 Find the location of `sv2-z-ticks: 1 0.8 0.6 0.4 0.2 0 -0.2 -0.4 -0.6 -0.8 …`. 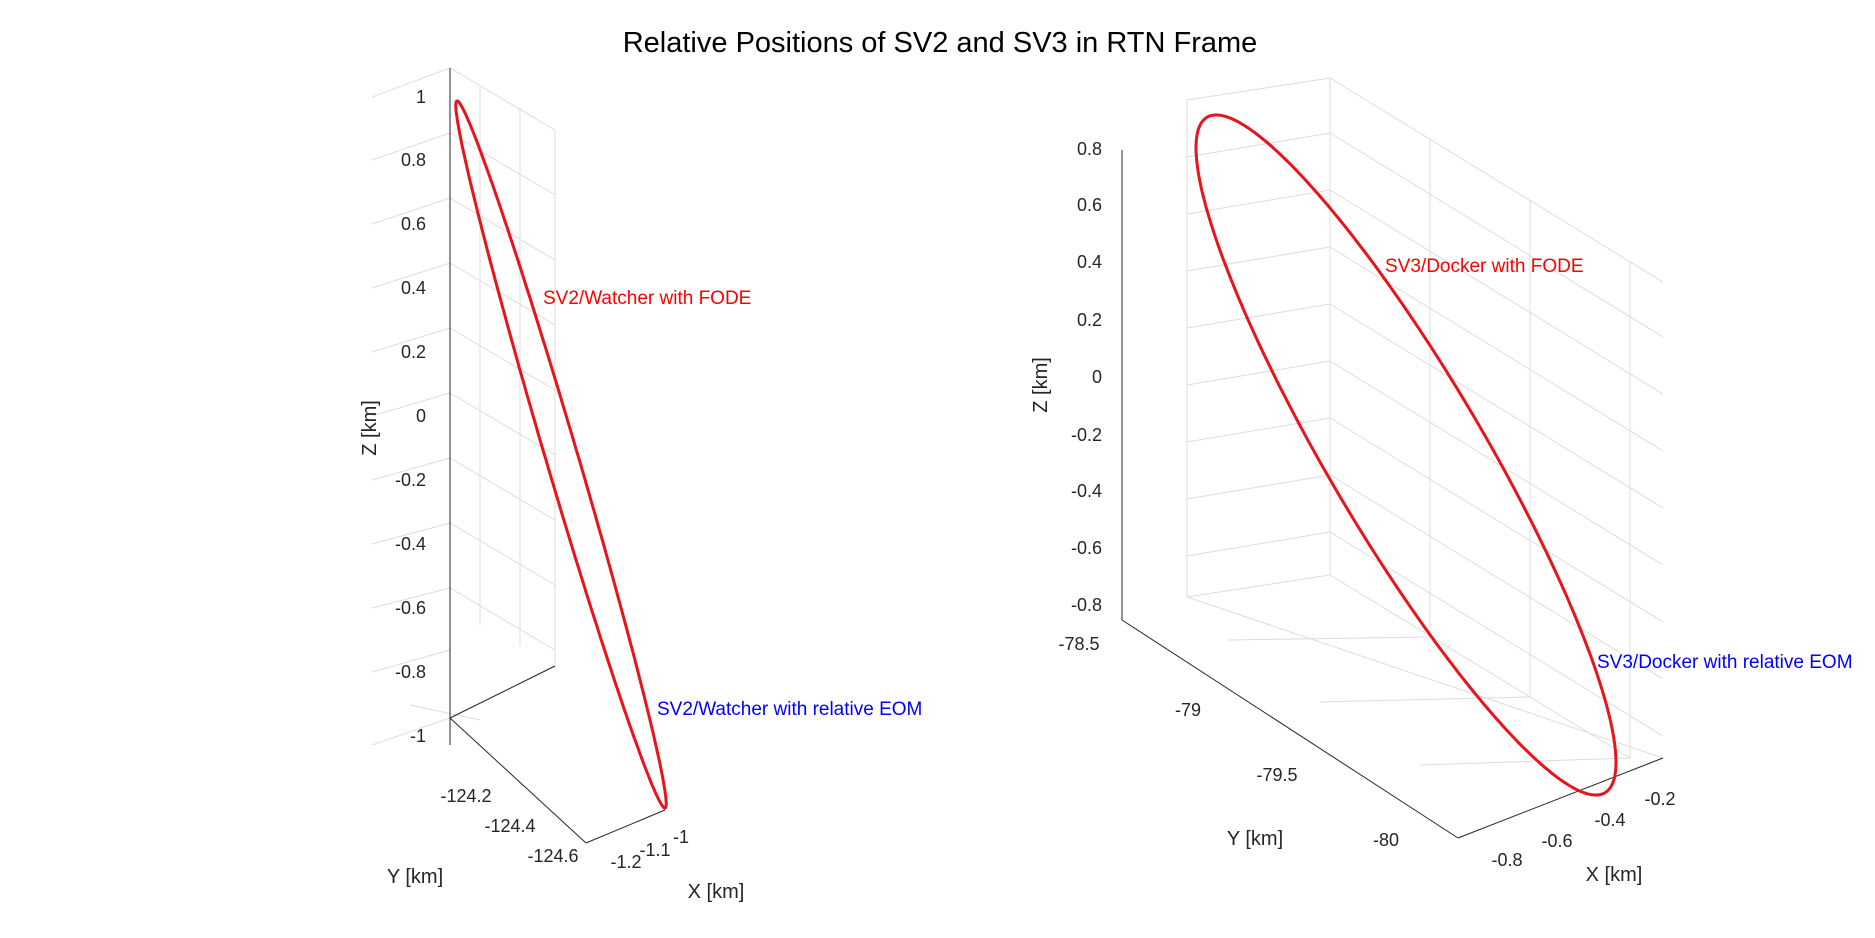

sv2-z-ticks: 1 0.8 0.6 0.4 0.2 0 -0.2 -0.4 -0.6 -0.8 … is located at coordinates (410, 416).